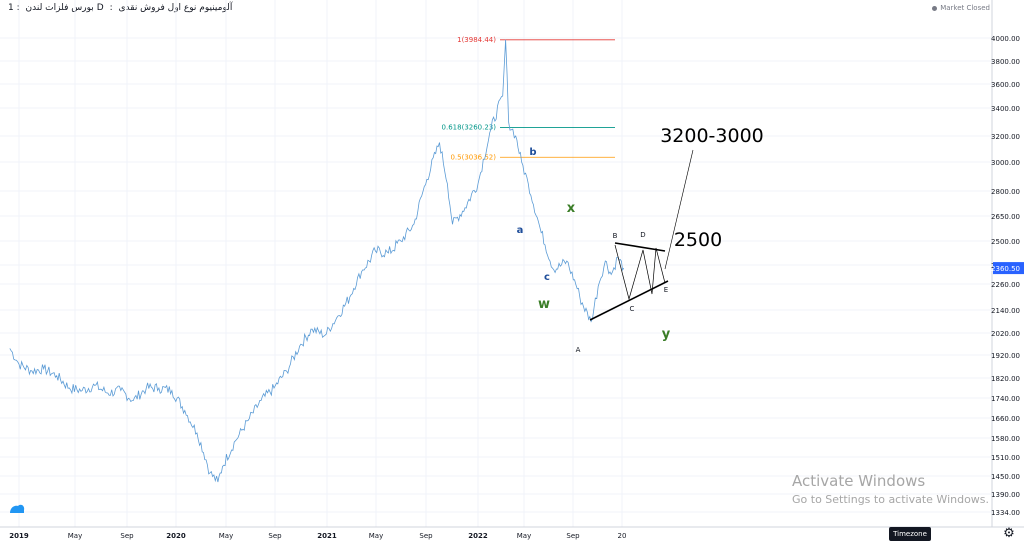  What do you see at coordinates (698, 240) in the screenshot?
I see `wave-annotation-label: 2500` at bounding box center [698, 240].